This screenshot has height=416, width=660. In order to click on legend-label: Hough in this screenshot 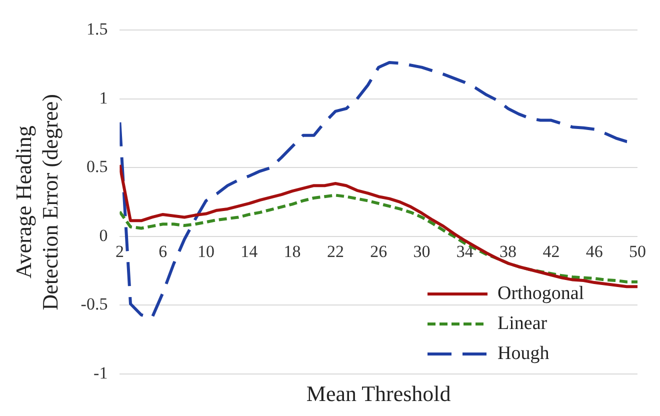, I will do `click(524, 353)`.